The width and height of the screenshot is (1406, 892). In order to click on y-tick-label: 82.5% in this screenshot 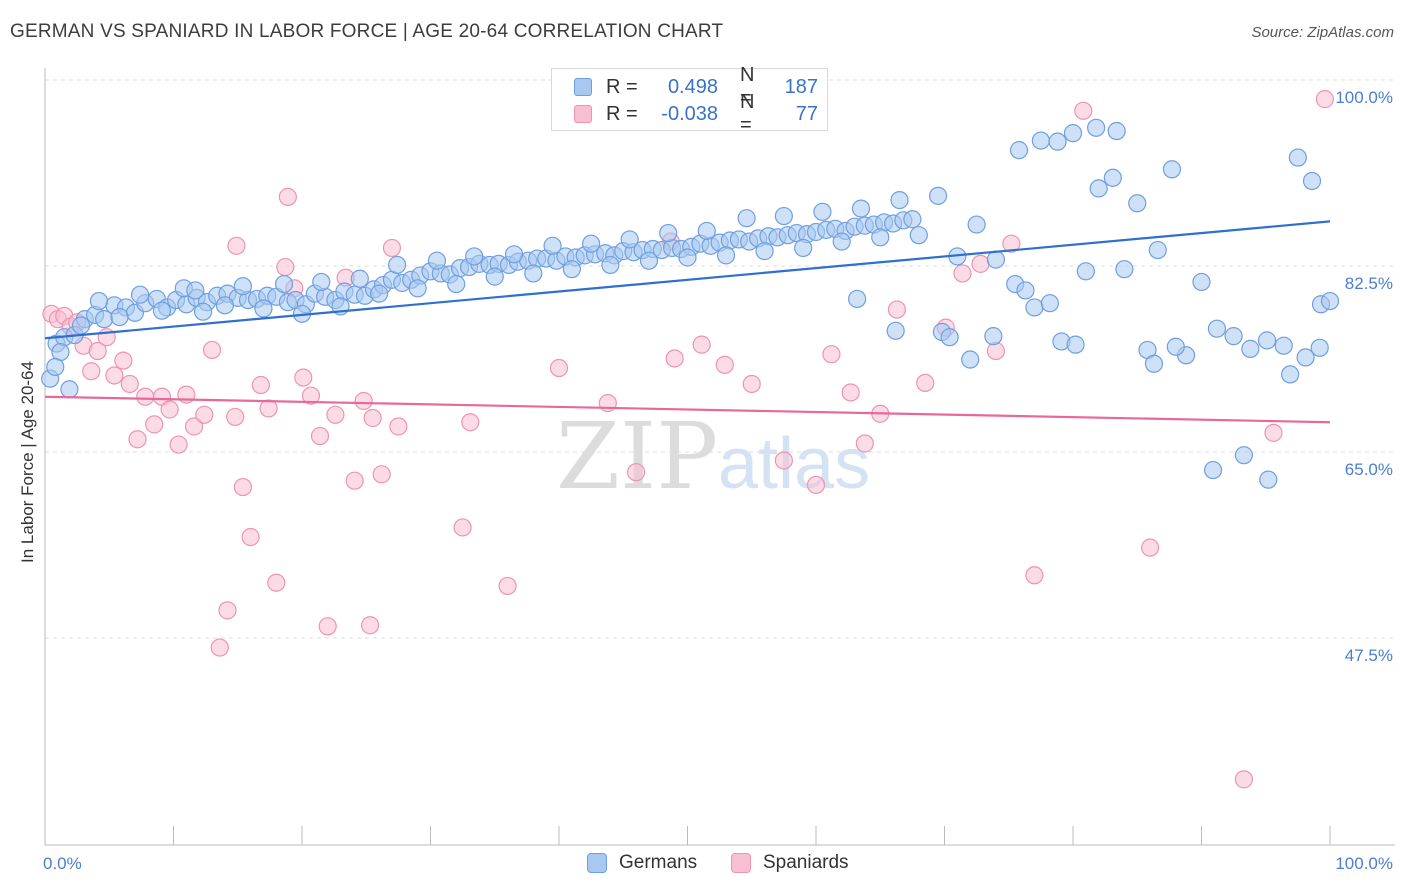, I will do `click(1369, 283)`.